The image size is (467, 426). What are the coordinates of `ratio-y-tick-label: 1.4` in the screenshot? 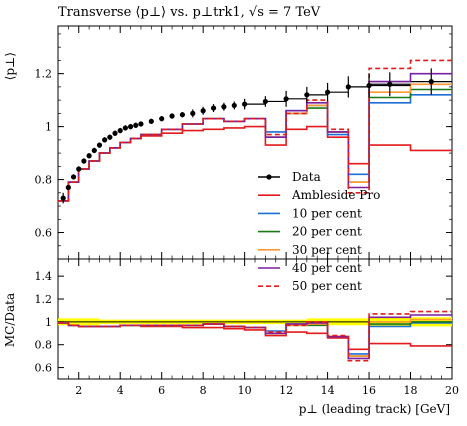 It's located at (44, 276).